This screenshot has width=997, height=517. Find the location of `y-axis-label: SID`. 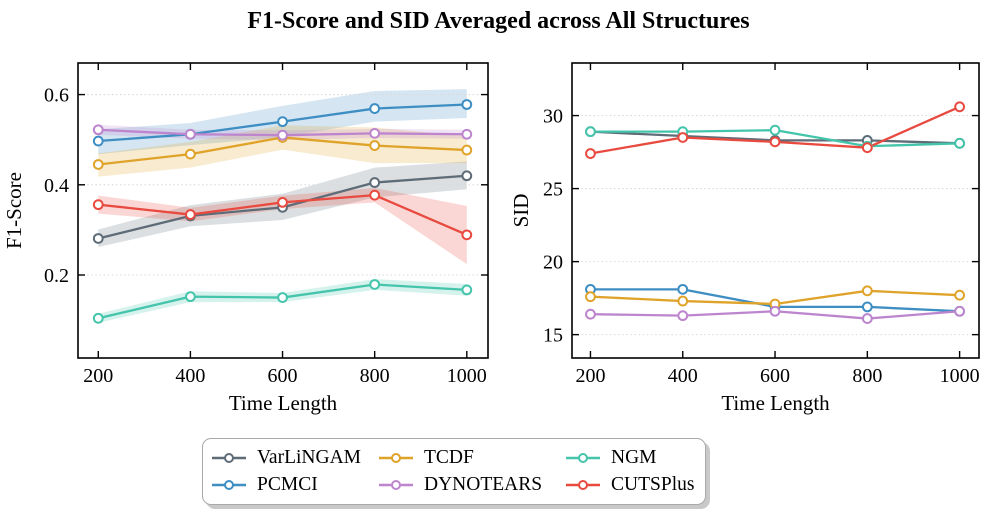

y-axis-label: SID is located at coordinates (521, 211).